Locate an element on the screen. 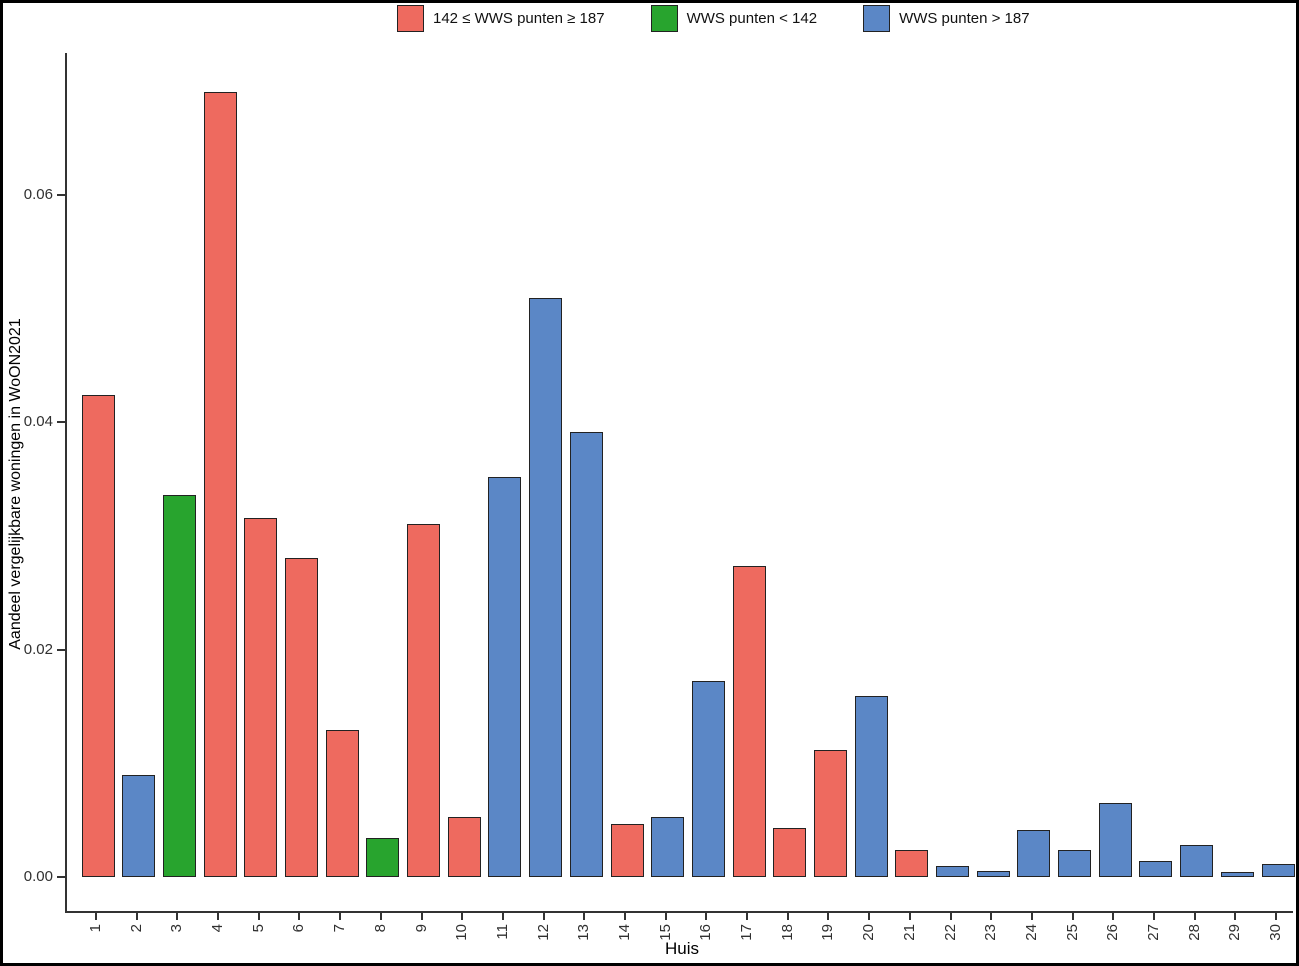  x-tick-label: 21 is located at coordinates (909, 932).